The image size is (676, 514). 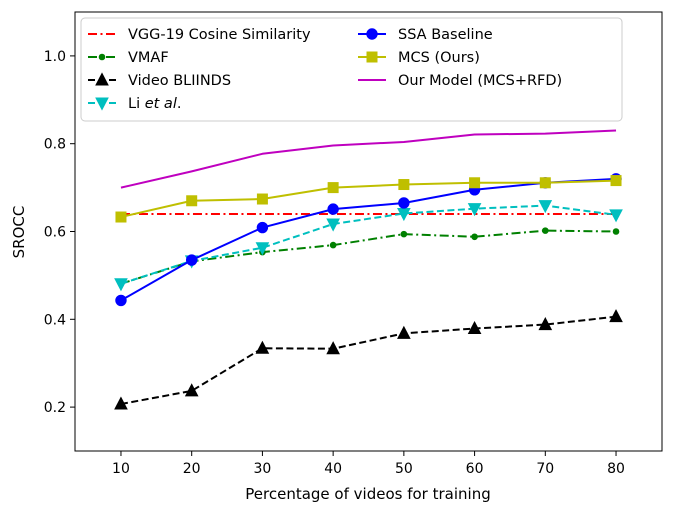 I want to click on x-tick-label: 20, so click(x=192, y=469).